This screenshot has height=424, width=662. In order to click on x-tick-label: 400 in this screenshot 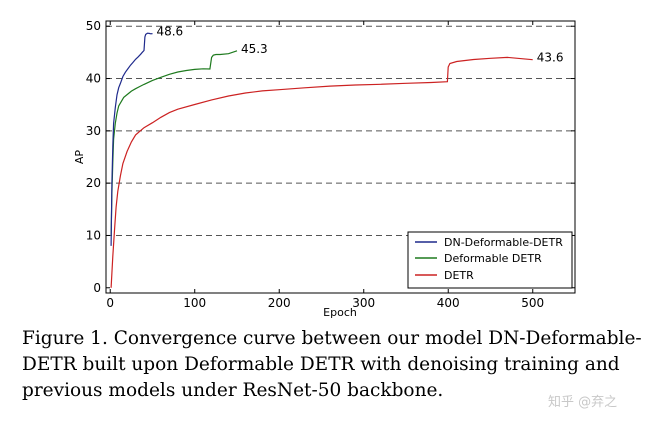, I will do `click(448, 303)`.